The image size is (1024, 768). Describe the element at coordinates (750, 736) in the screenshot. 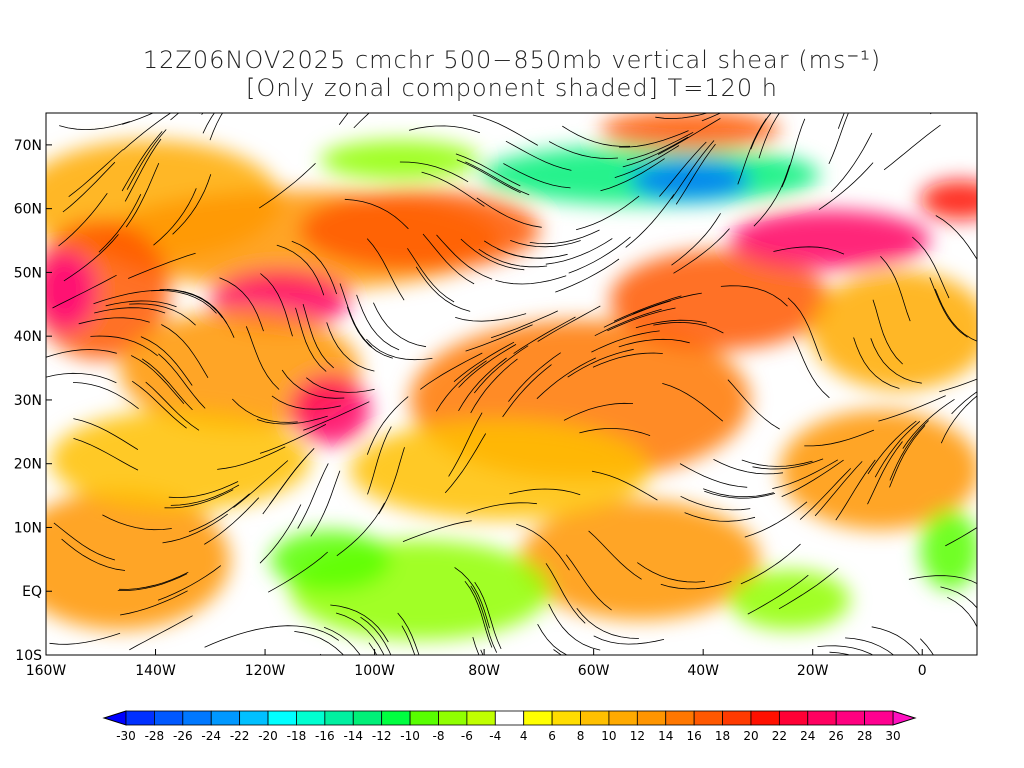

I see `colorbar-label: 20` at that location.